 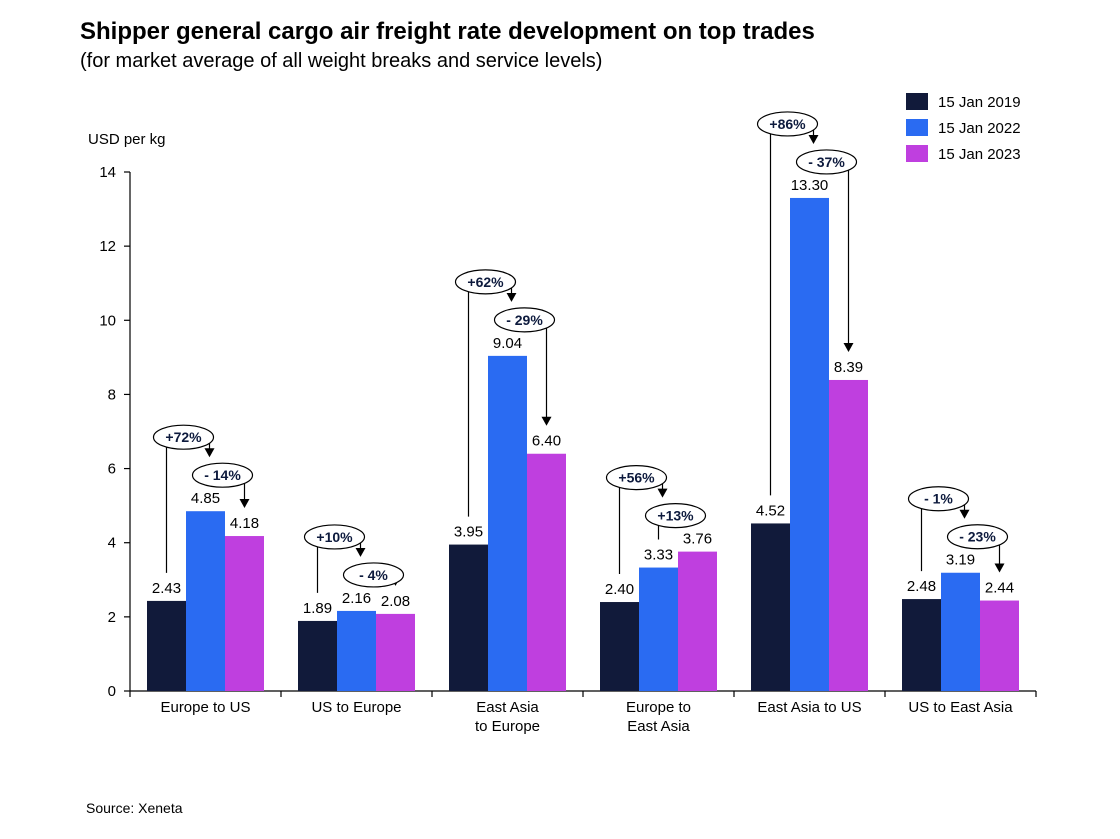 What do you see at coordinates (979, 102) in the screenshot?
I see `legend-label: 15 Jan 2019` at bounding box center [979, 102].